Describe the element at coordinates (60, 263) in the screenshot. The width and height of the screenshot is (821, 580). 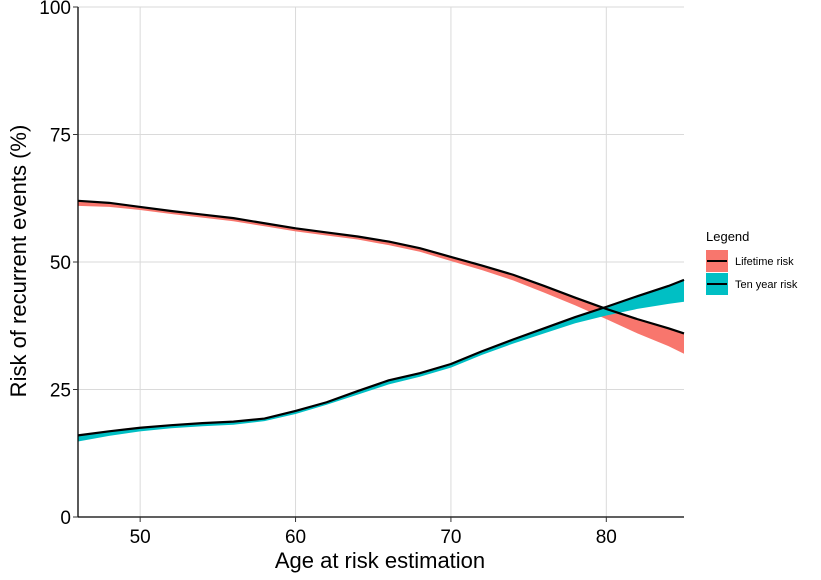
I see `y-tick-label-50: 50` at that location.